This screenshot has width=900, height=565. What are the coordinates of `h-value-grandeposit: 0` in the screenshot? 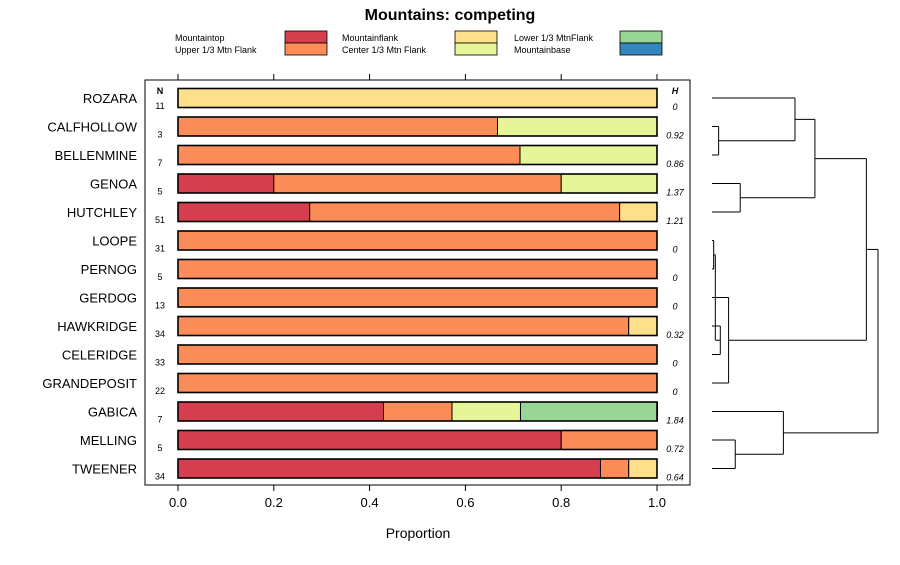 It's located at (674, 392).